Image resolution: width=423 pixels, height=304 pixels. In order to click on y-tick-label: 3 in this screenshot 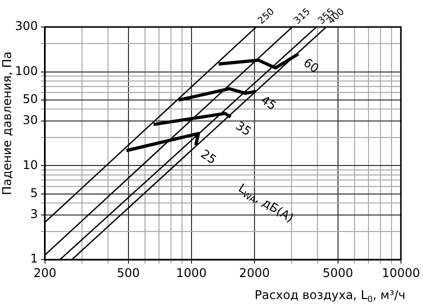, I will do `click(34, 213)`.